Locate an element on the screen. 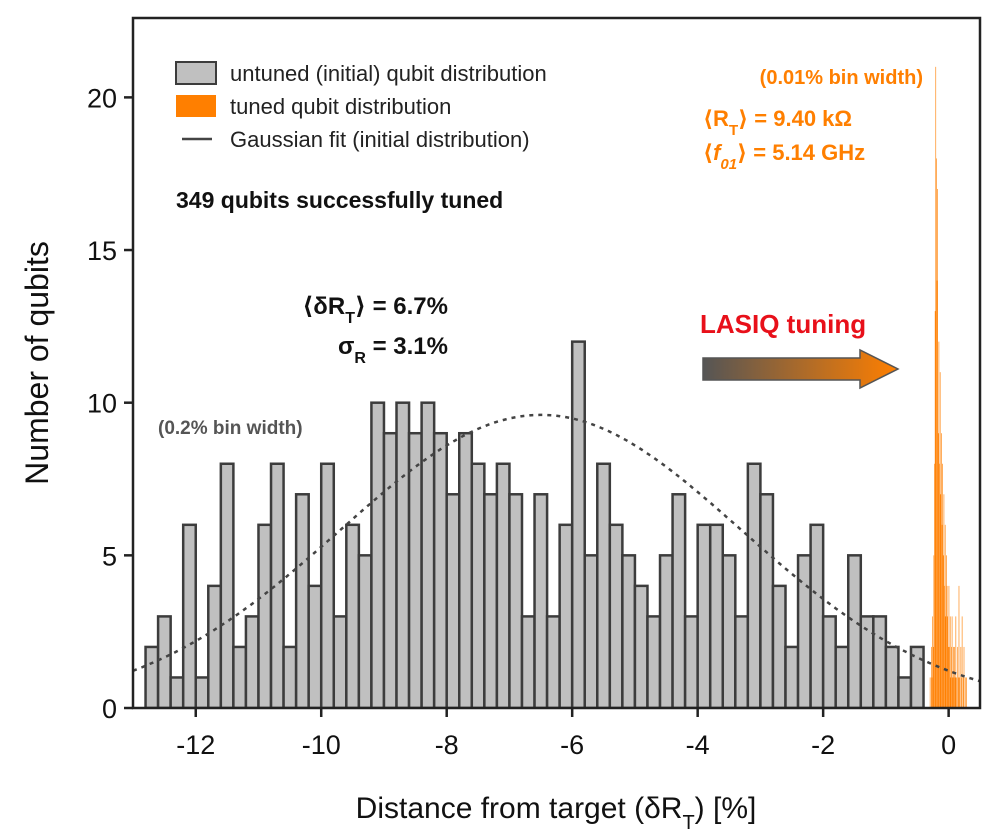 The height and width of the screenshot is (836, 1000). x-label-sub: T is located at coordinates (688, 823).